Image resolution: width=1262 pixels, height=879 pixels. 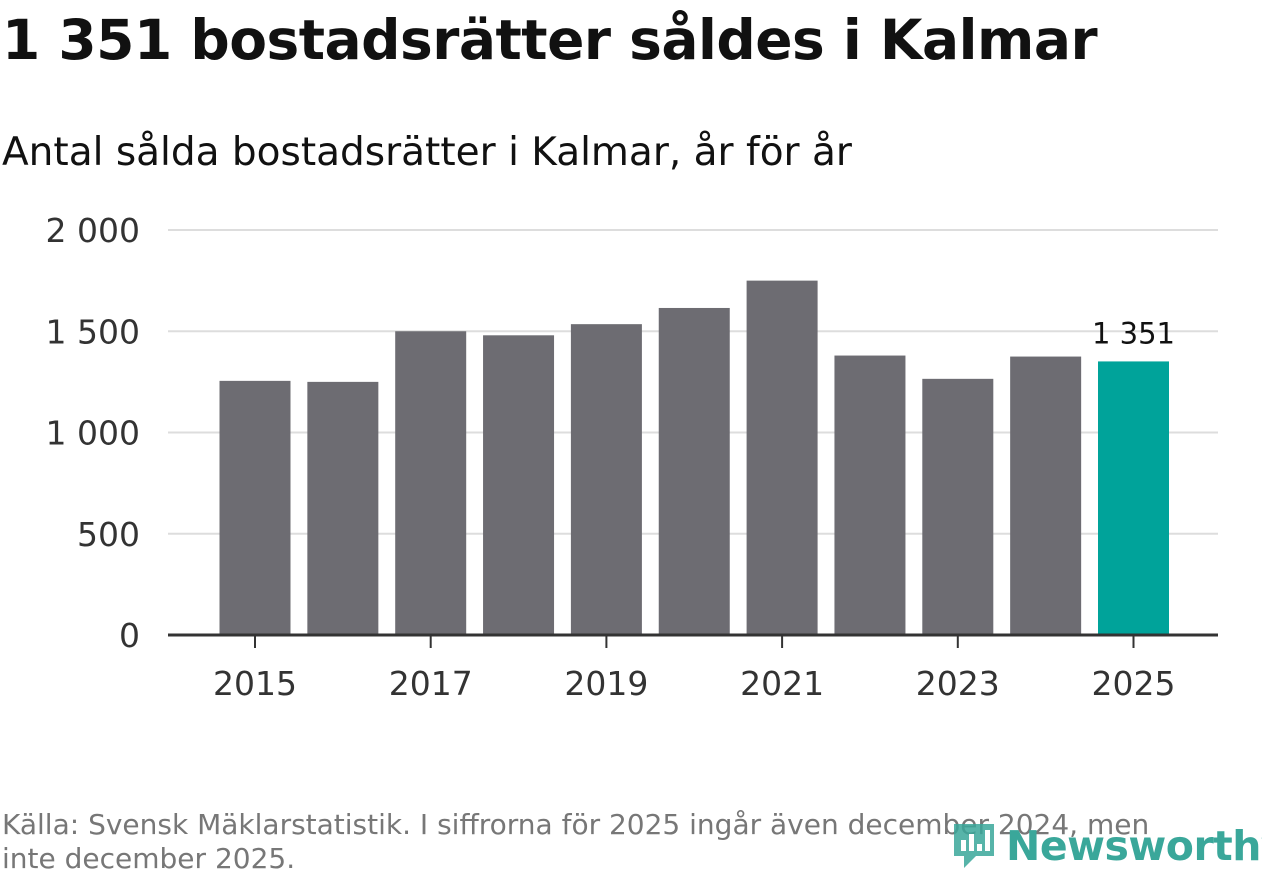 I want to click on x-tick-label: 2019, so click(x=606, y=683).